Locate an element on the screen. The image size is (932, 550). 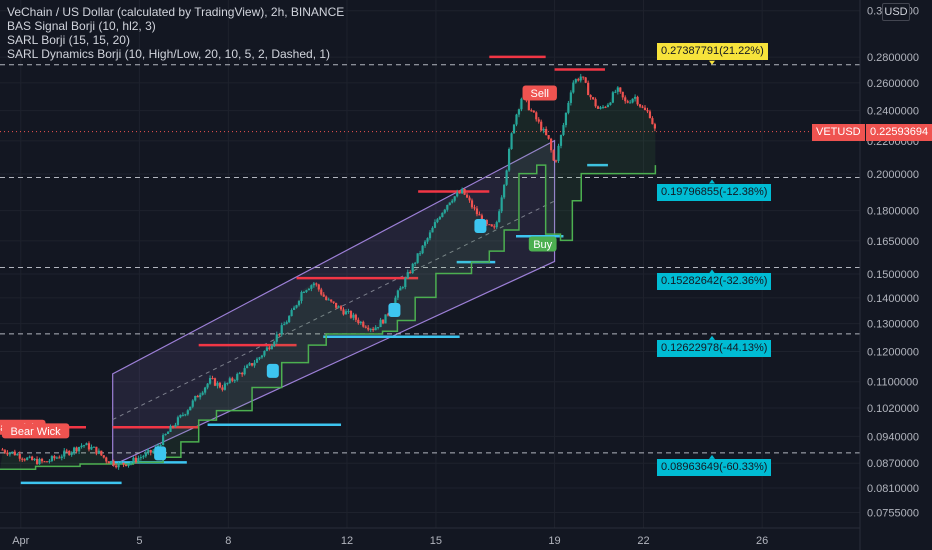
trend-level-tag: 0.08963649(-60.33%) is located at coordinates (714, 467).